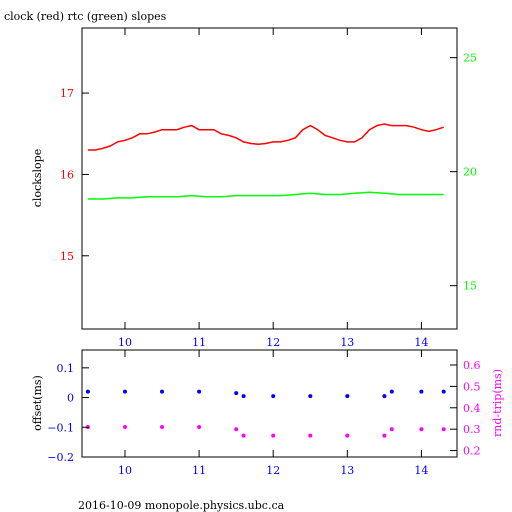  I want to click on chart-title: clock (red) rtc (green) slopes, so click(85, 16).